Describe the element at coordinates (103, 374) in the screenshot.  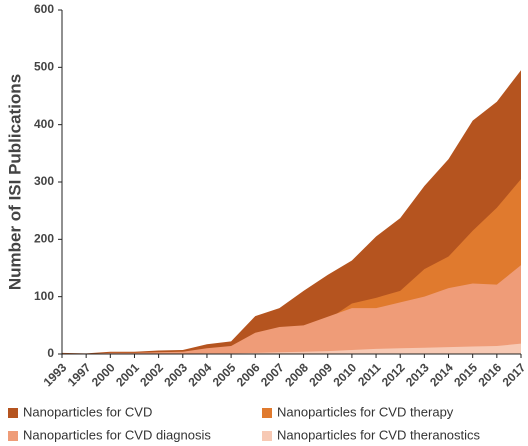
I see `x-tick-label: 2000` at that location.